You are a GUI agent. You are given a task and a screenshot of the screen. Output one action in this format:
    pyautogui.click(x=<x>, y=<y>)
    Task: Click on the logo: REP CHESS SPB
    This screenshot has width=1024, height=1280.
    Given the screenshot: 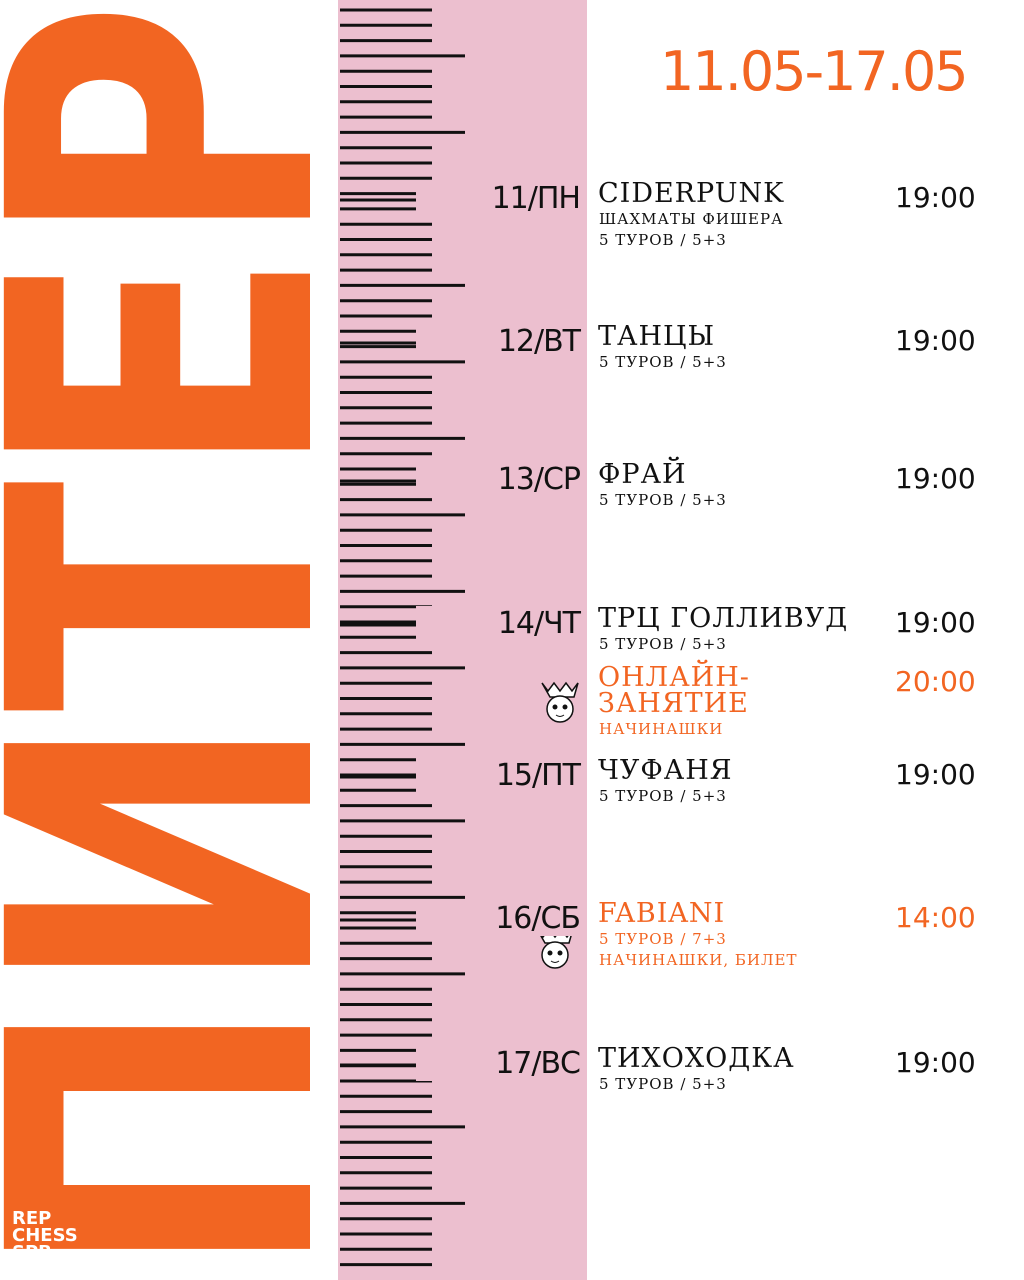 What is the action you would take?
    pyautogui.click(x=45, y=1235)
    